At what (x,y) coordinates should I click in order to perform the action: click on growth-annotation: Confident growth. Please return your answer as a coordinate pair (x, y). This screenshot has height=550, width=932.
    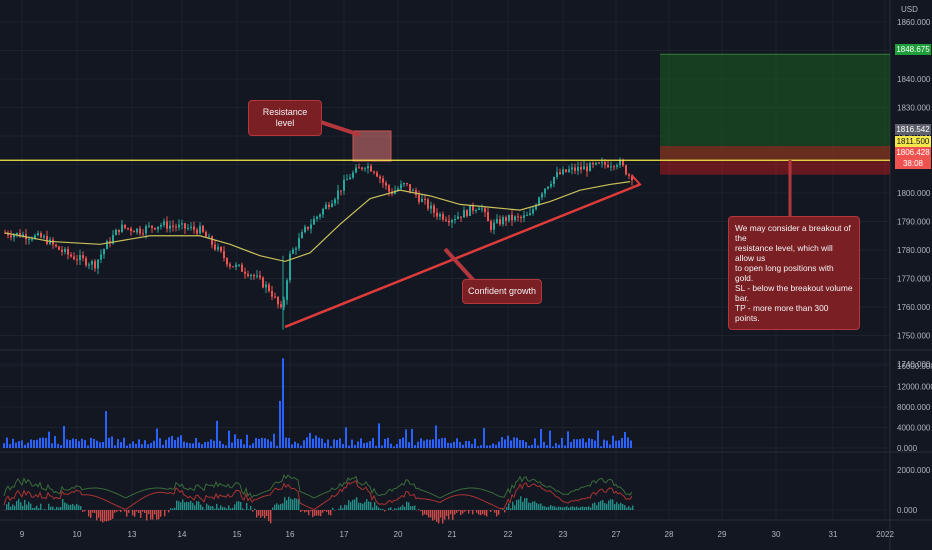
    Looking at the image, I should click on (502, 291).